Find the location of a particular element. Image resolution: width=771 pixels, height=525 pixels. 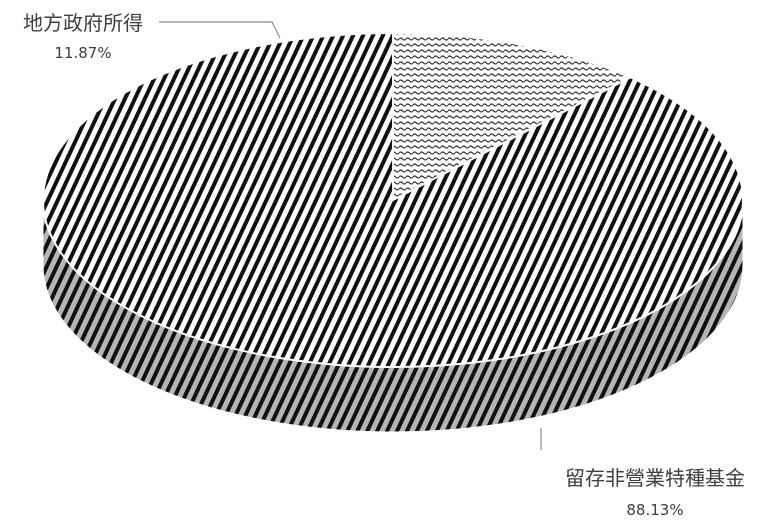

value-special-fund: 88.13% is located at coordinates (654, 510).